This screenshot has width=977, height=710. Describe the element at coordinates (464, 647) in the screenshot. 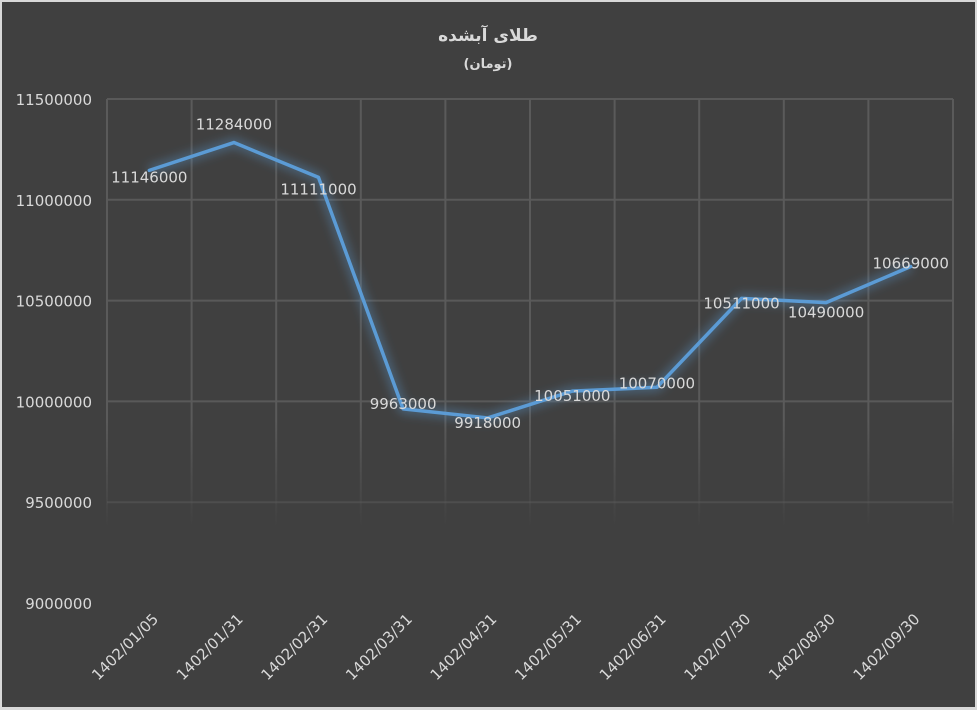

I see `x-tick-label: 1402/04/31` at that location.